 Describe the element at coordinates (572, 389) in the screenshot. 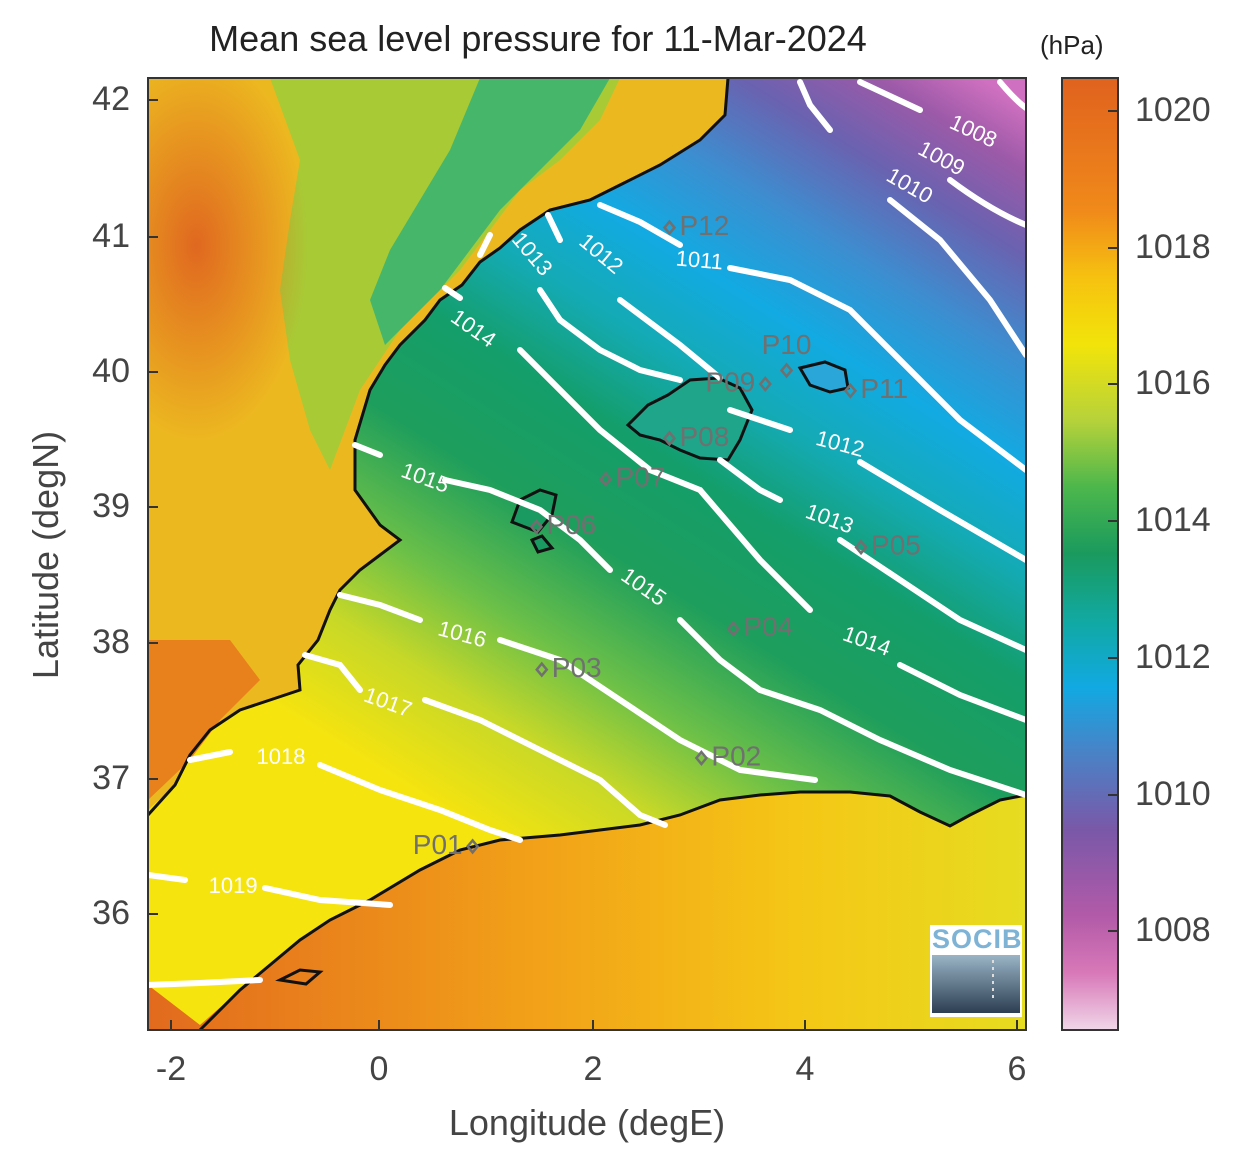

I see `isobar-1014a` at that location.